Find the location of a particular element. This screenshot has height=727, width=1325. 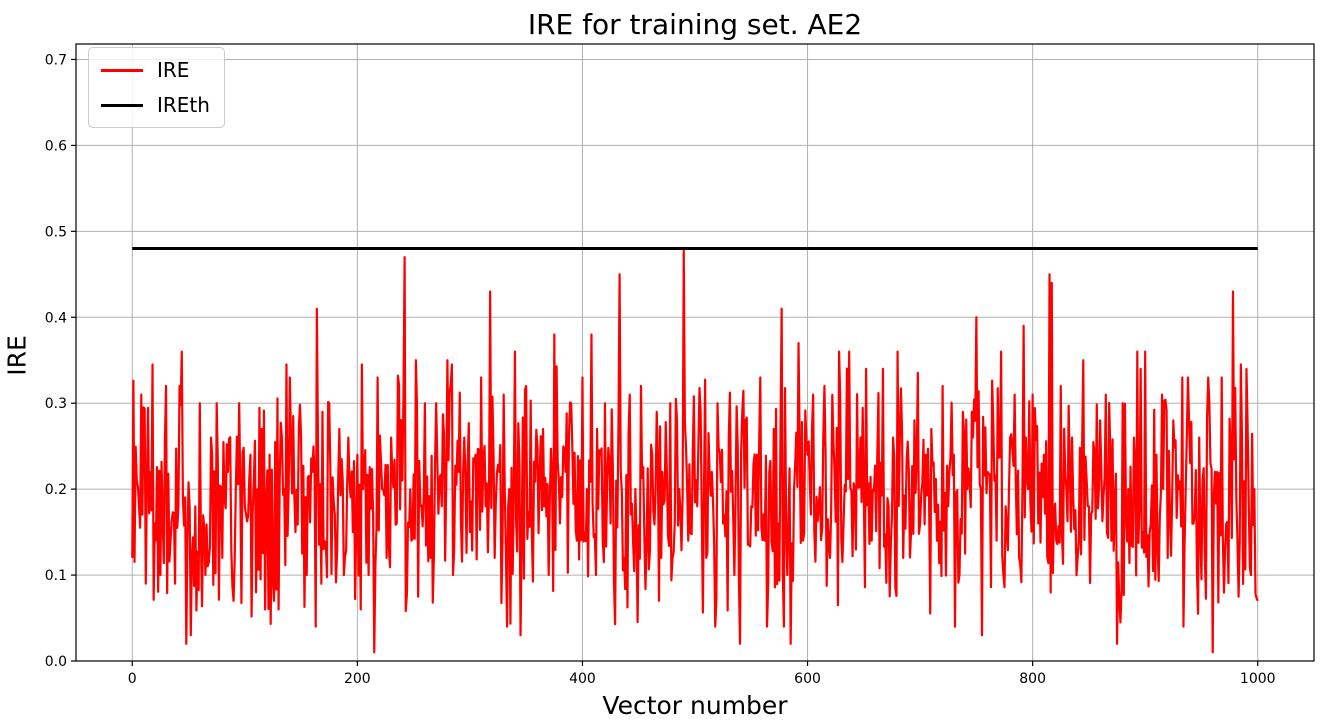

y-tick-label: 0.3 is located at coordinates (56, 404).